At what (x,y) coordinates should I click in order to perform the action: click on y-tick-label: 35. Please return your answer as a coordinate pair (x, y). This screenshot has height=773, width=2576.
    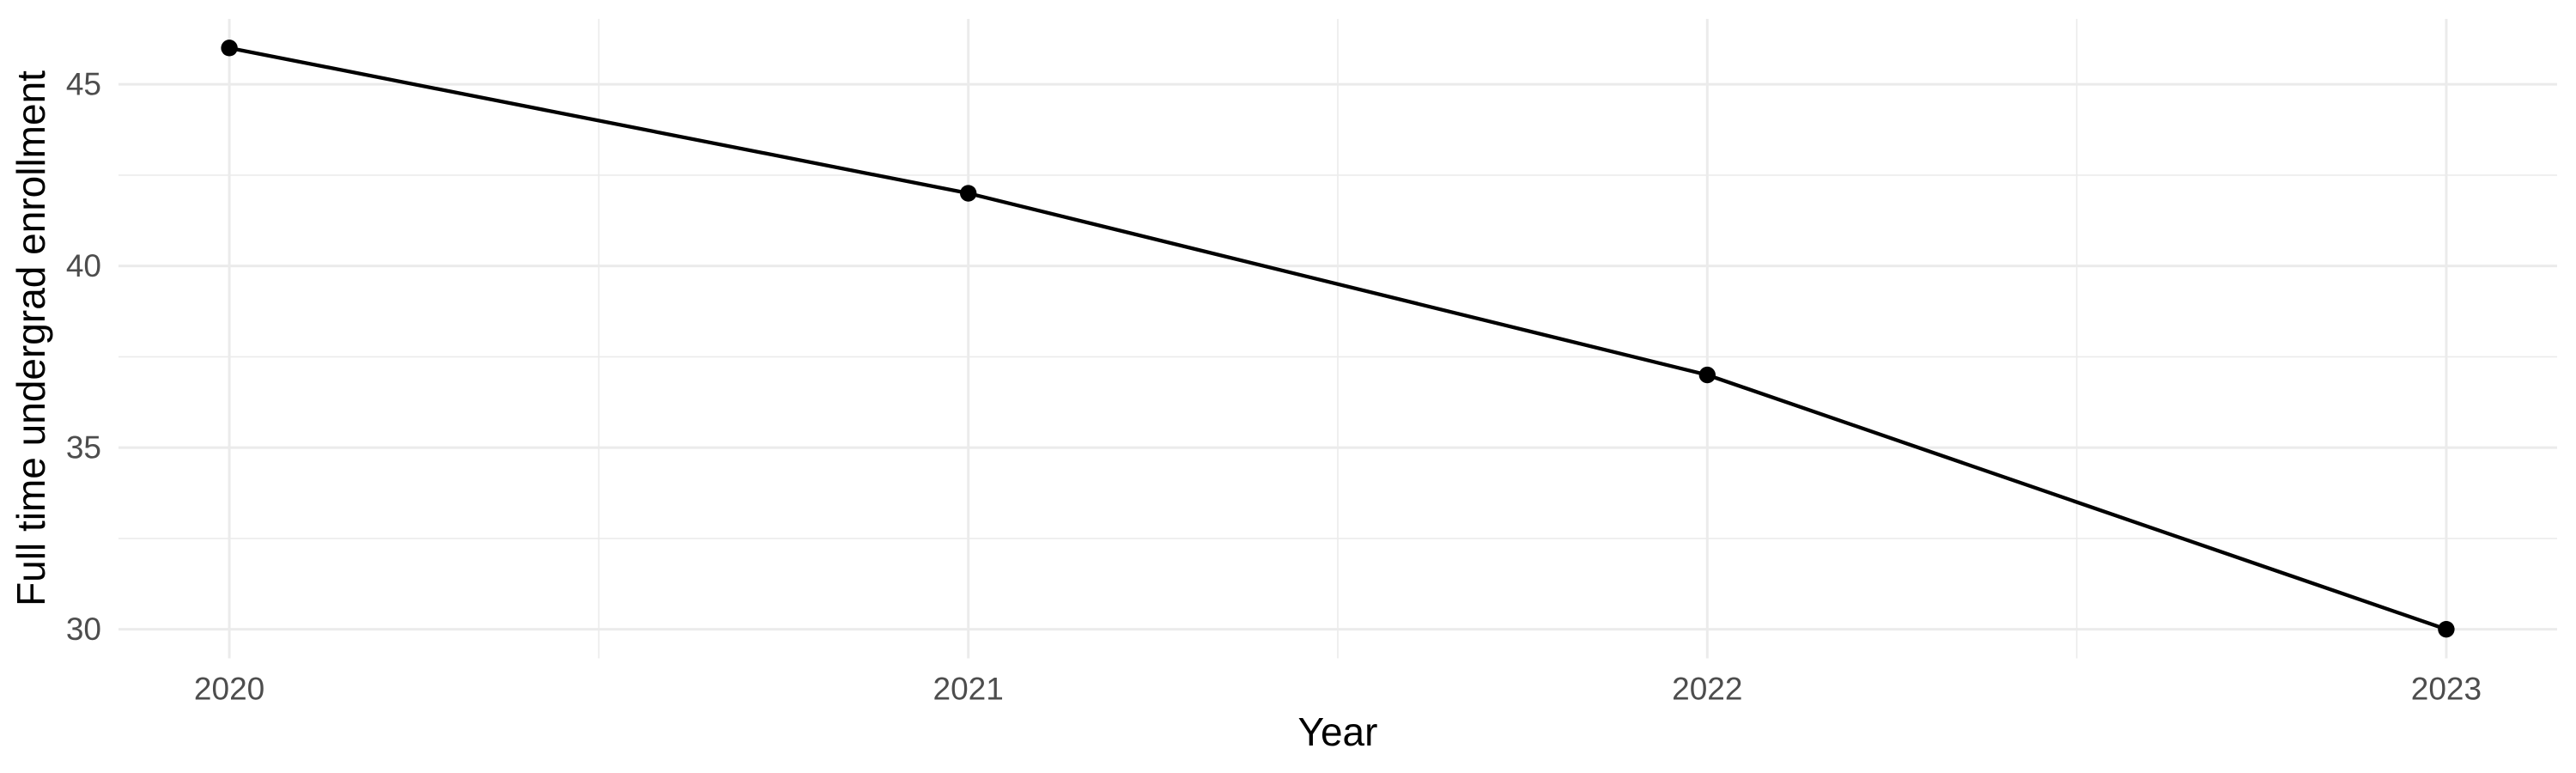
    Looking at the image, I should click on (83, 448).